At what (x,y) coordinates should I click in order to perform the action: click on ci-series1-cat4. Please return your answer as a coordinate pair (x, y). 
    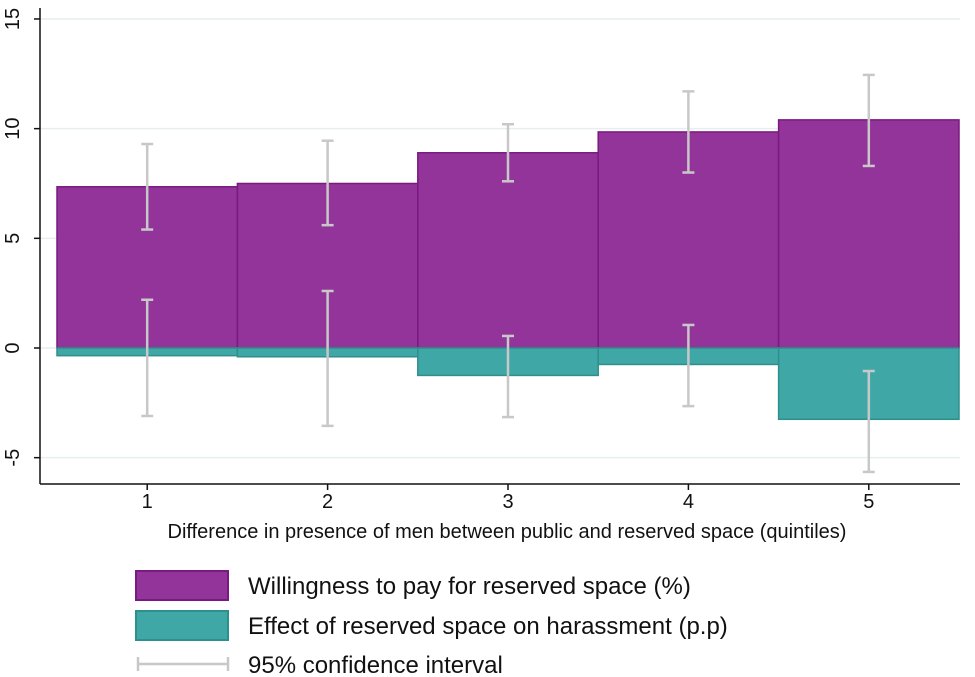
    Looking at the image, I should click on (688, 132).